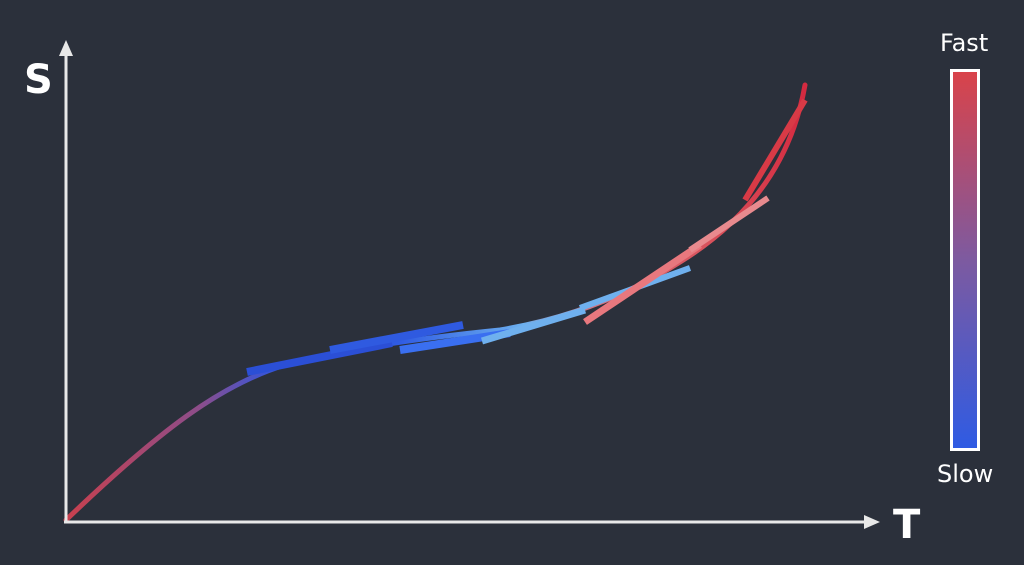  I want to click on x-axis-label: T, so click(907, 525).